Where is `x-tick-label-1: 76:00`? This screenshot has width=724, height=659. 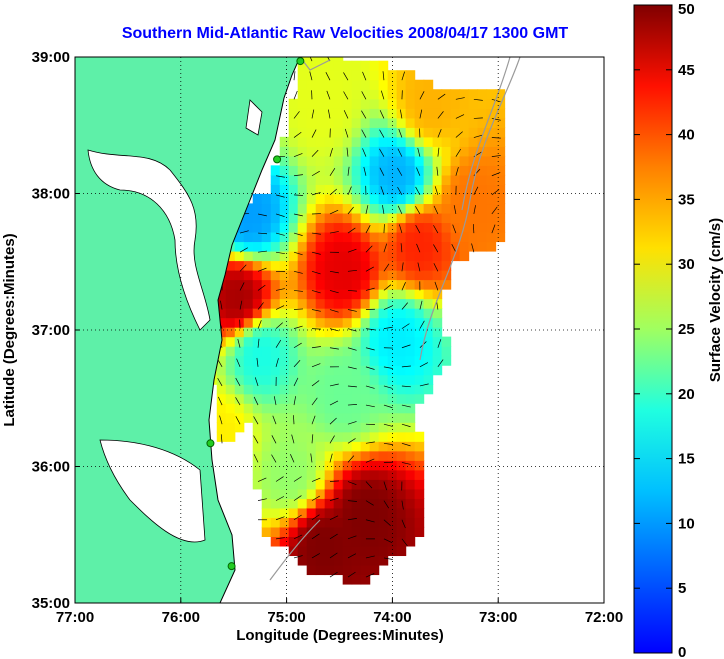
x-tick-label-1: 76:00 is located at coordinates (181, 617).